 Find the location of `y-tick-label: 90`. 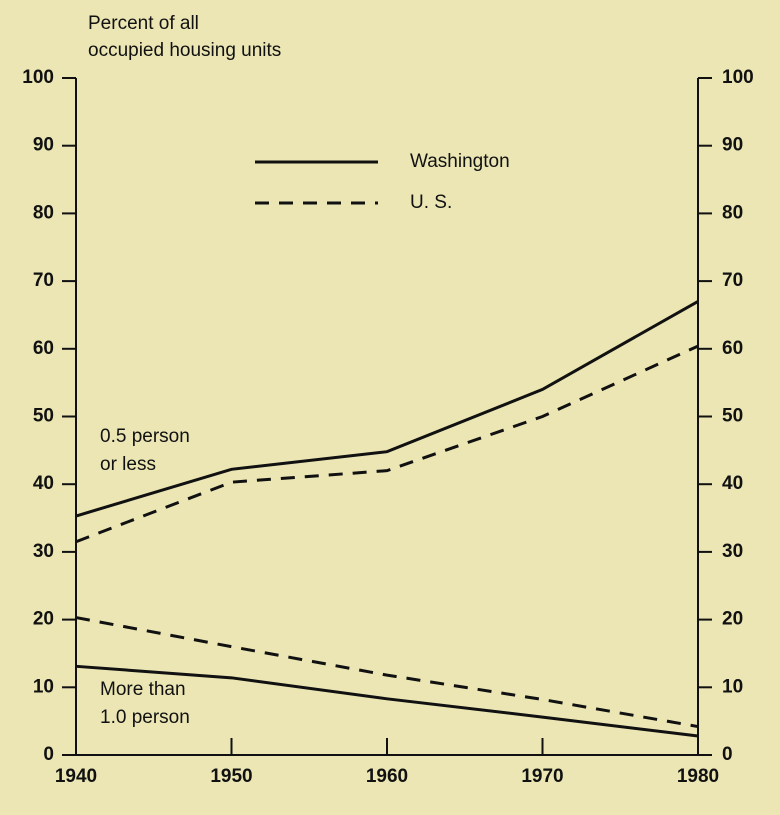

y-tick-label: 90 is located at coordinates (43, 145).